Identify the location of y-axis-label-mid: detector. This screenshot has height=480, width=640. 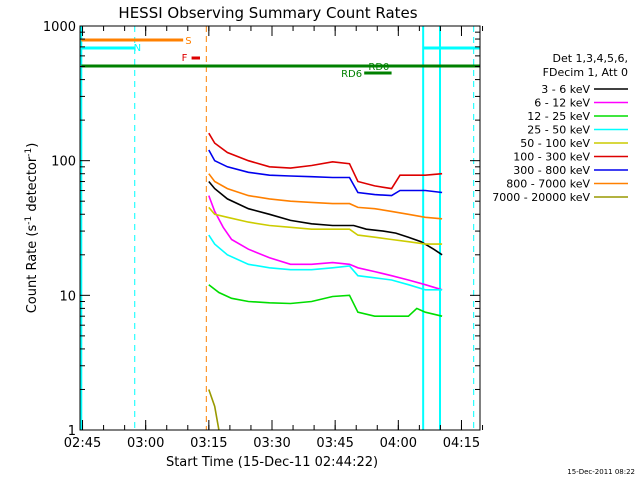
(32, 186).